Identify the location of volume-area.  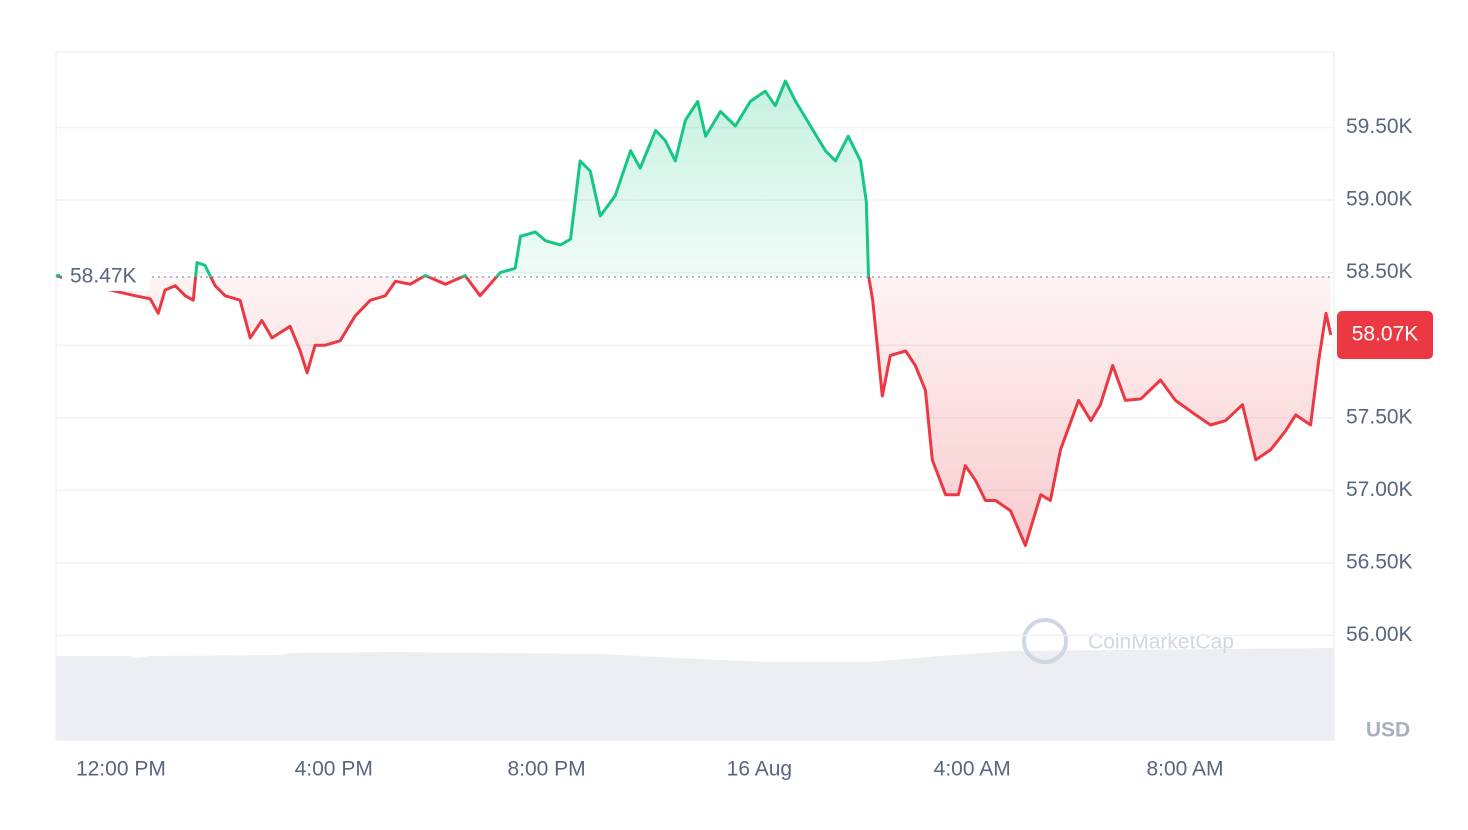
(695, 694).